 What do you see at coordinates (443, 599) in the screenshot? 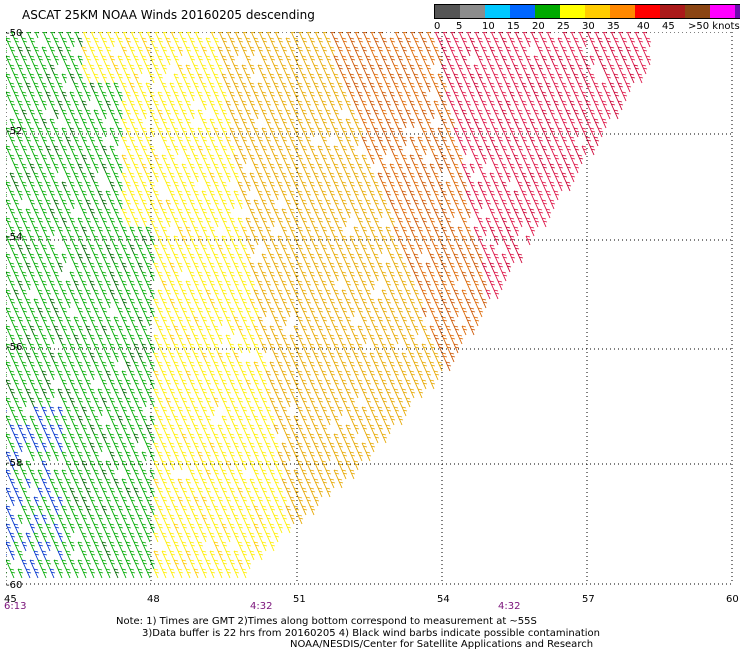
I see `lon-label-54: 54` at bounding box center [443, 599].